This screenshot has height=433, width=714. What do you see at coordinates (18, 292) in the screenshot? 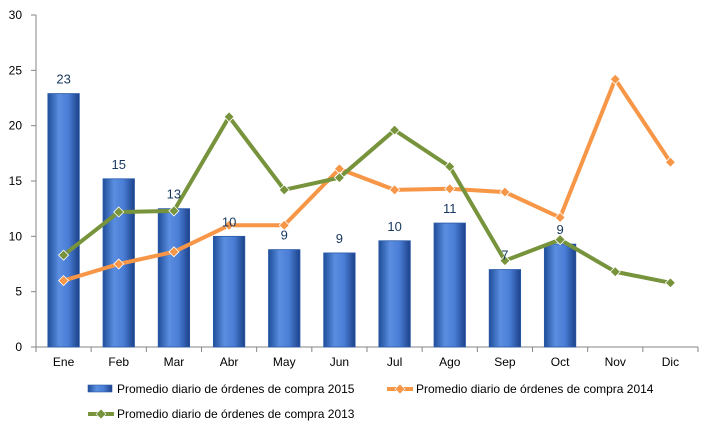
I see `y-tick-label: 5` at bounding box center [18, 292].